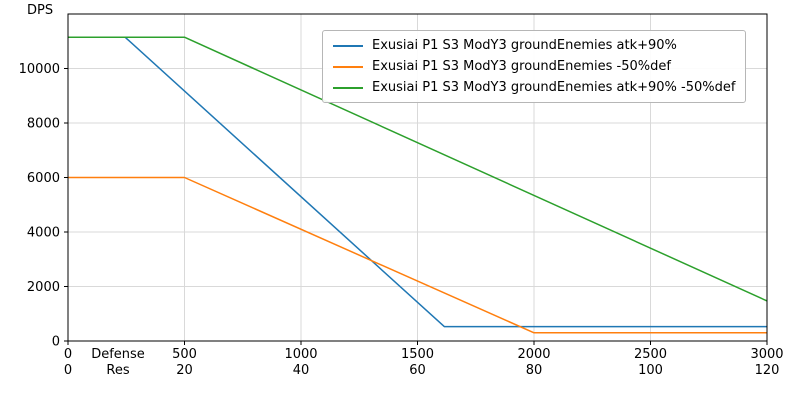 This screenshot has height=400, width=800. What do you see at coordinates (43, 287) in the screenshot?
I see `y-tick-label: 2000` at bounding box center [43, 287].